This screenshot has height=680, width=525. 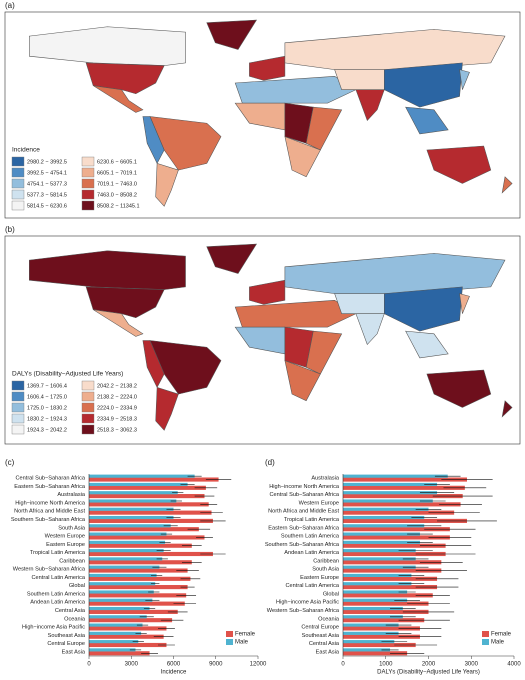 I want to click on y-tick-label: South Asia, so click(x=326, y=570).